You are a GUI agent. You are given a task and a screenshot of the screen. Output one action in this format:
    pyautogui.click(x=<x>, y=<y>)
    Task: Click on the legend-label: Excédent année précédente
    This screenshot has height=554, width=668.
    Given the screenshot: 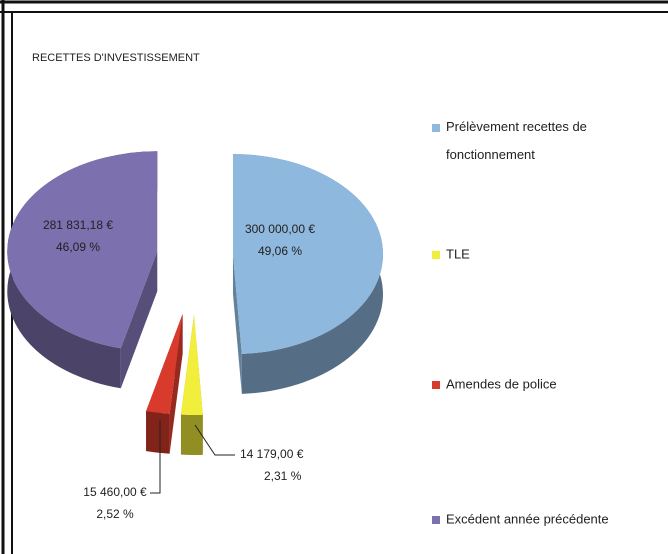 What is the action you would take?
    pyautogui.click(x=527, y=518)
    